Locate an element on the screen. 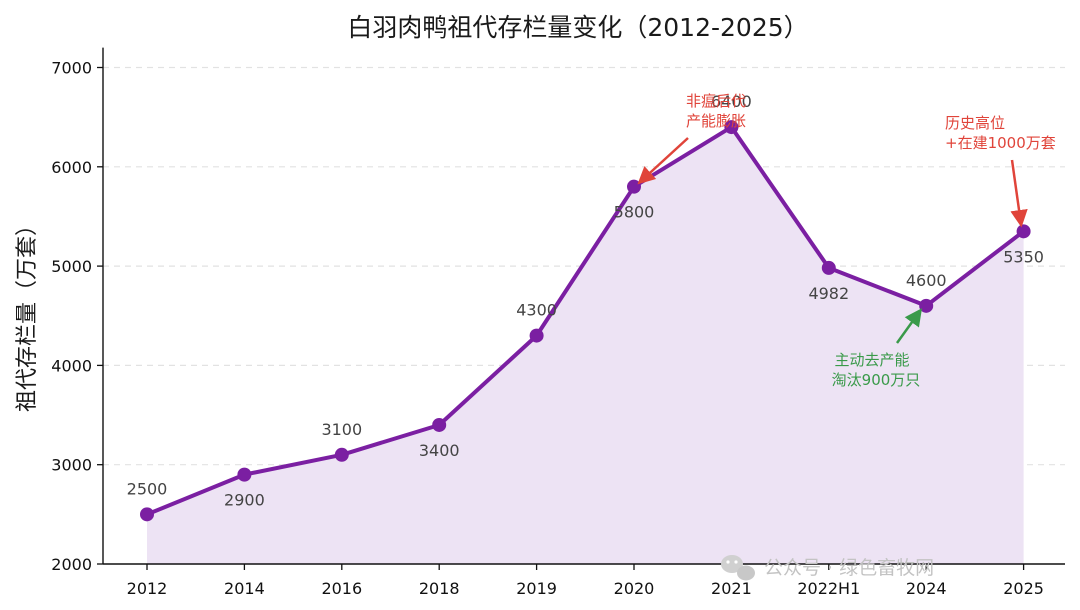  y-tick-label-2000: 2000 is located at coordinates (71, 564).